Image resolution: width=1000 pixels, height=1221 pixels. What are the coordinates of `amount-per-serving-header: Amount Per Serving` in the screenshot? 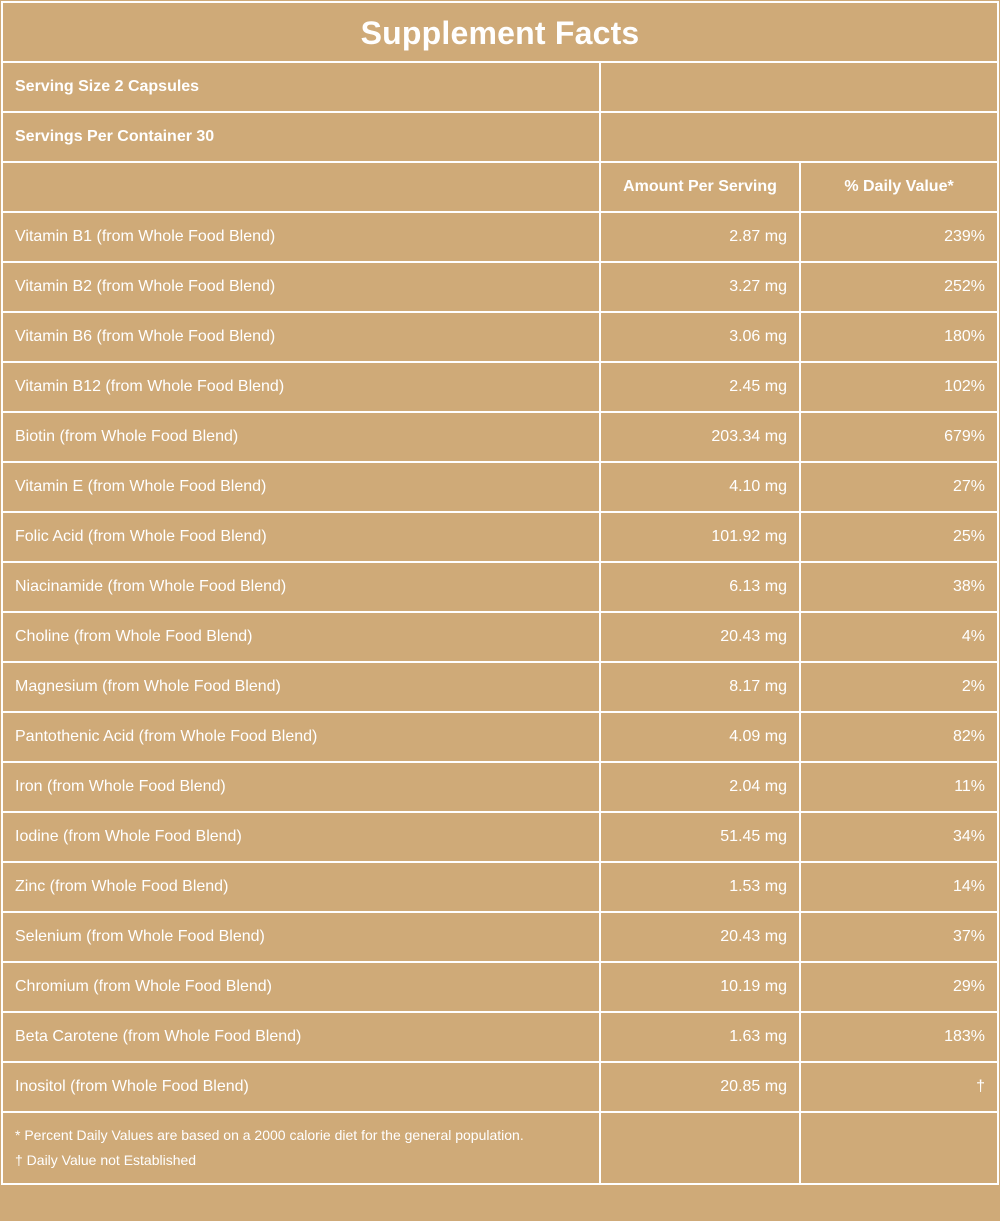 It's located at (700, 187).